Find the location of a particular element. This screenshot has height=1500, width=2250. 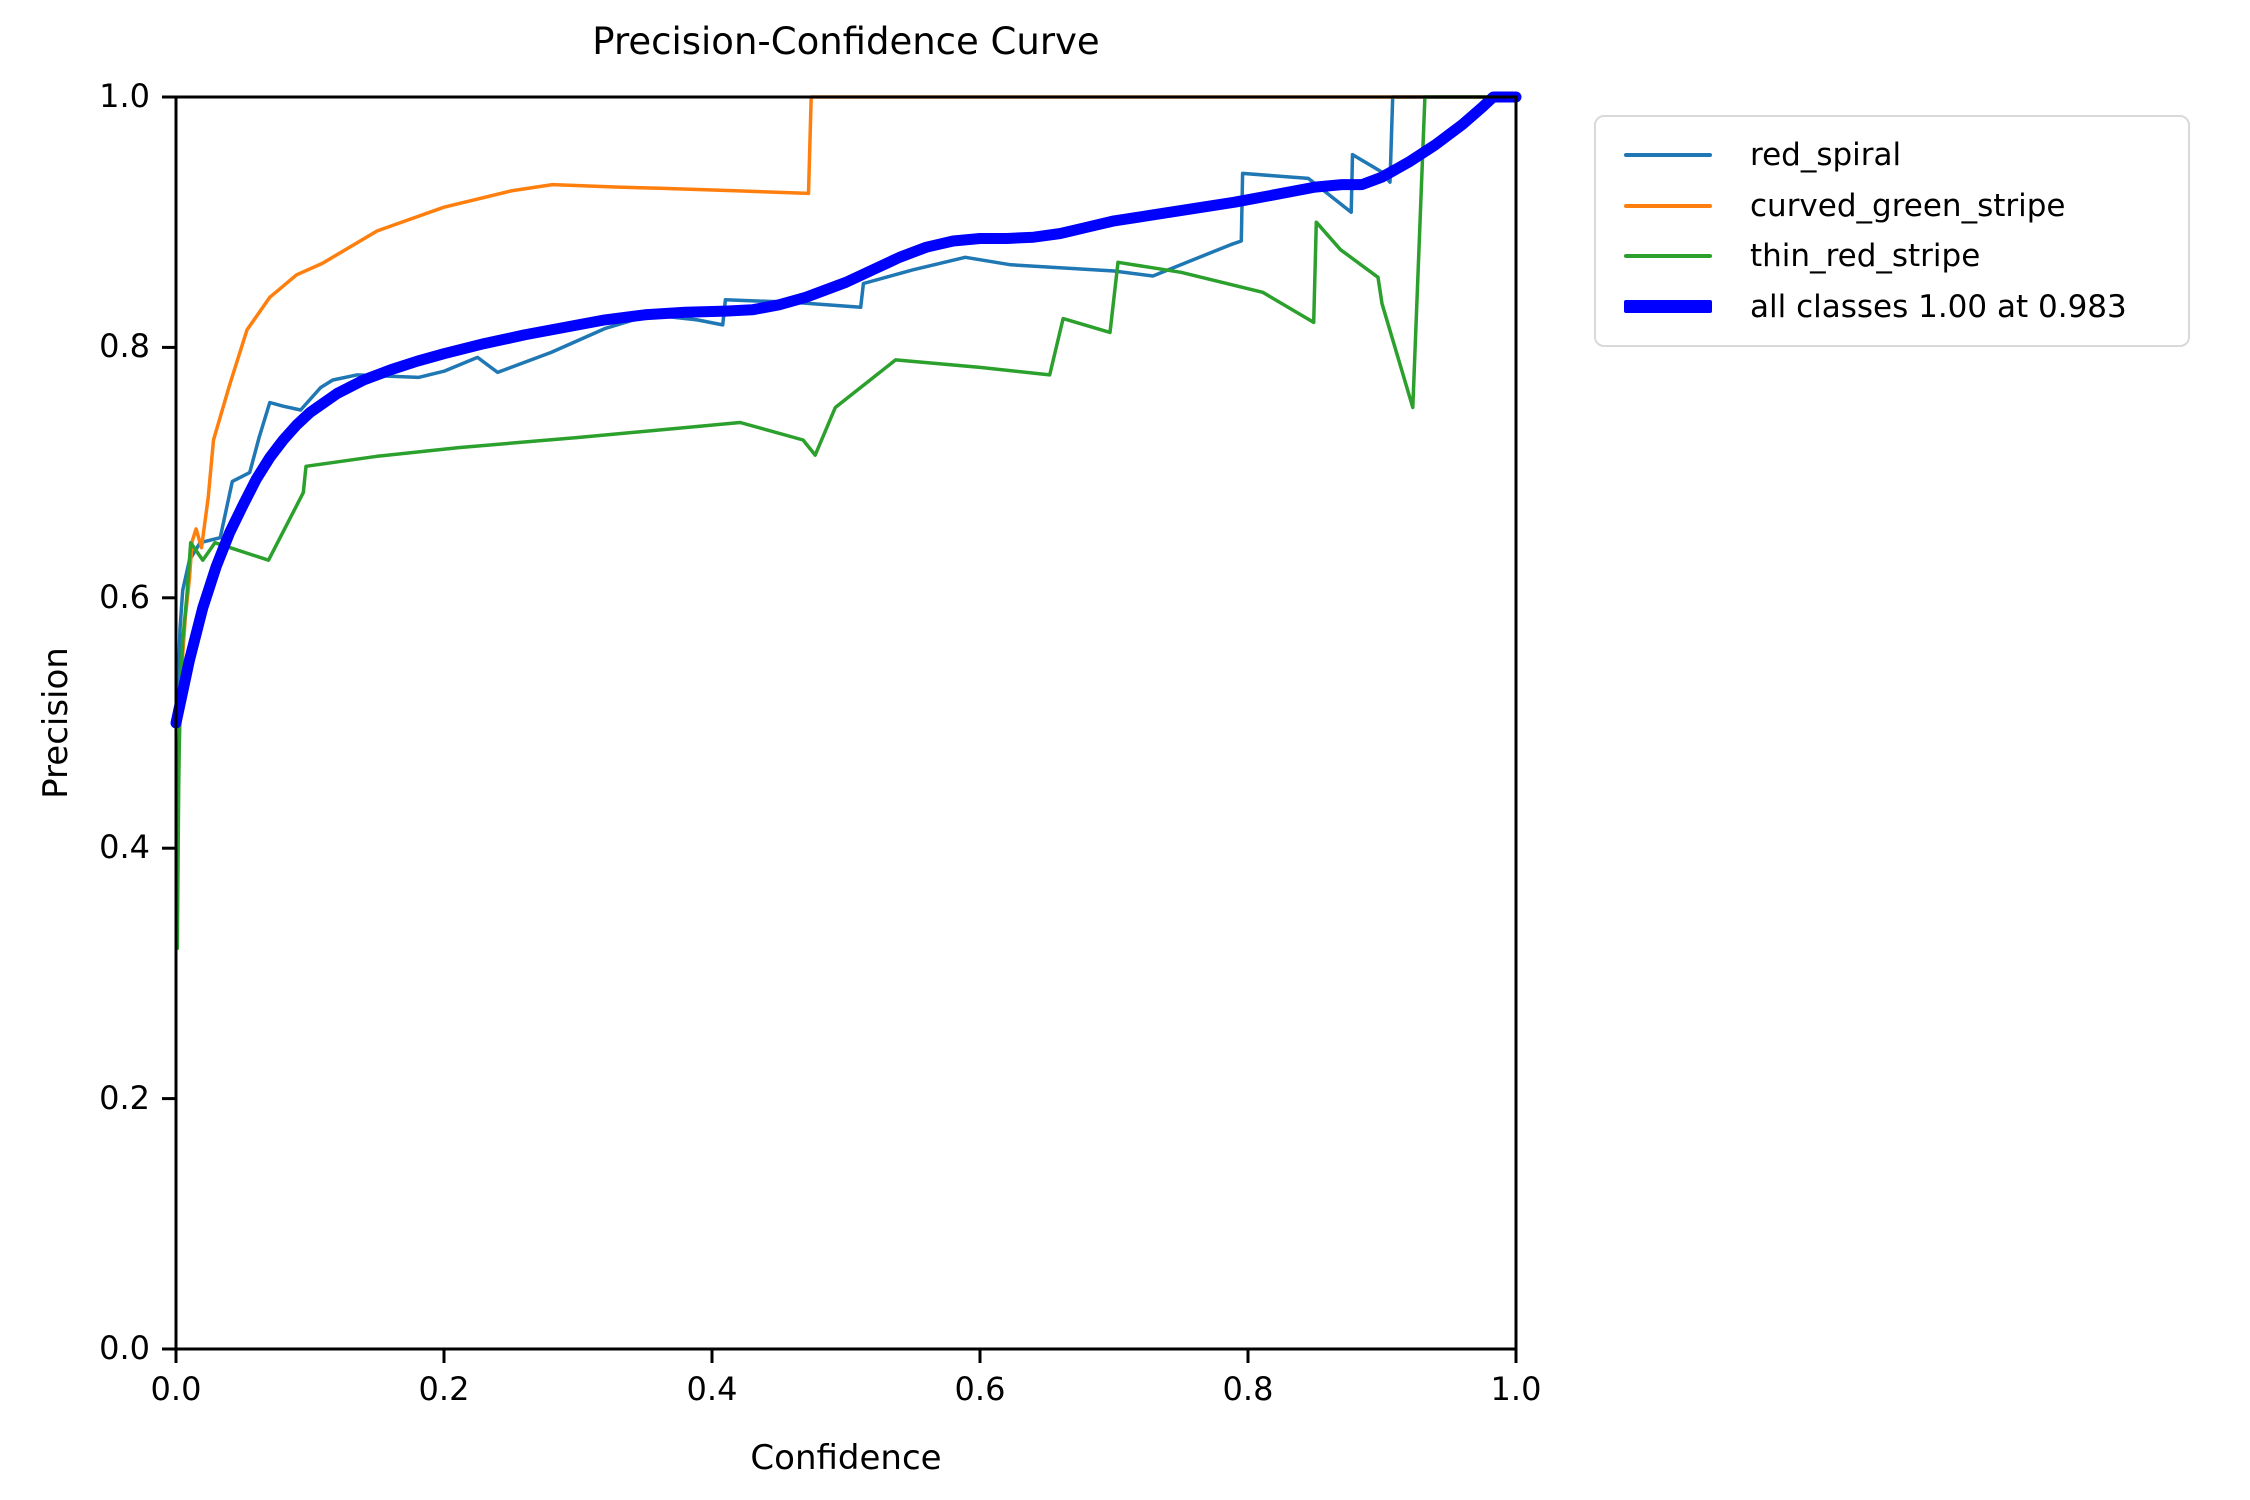

y-tick-label: 0.0 is located at coordinates (124, 1348).